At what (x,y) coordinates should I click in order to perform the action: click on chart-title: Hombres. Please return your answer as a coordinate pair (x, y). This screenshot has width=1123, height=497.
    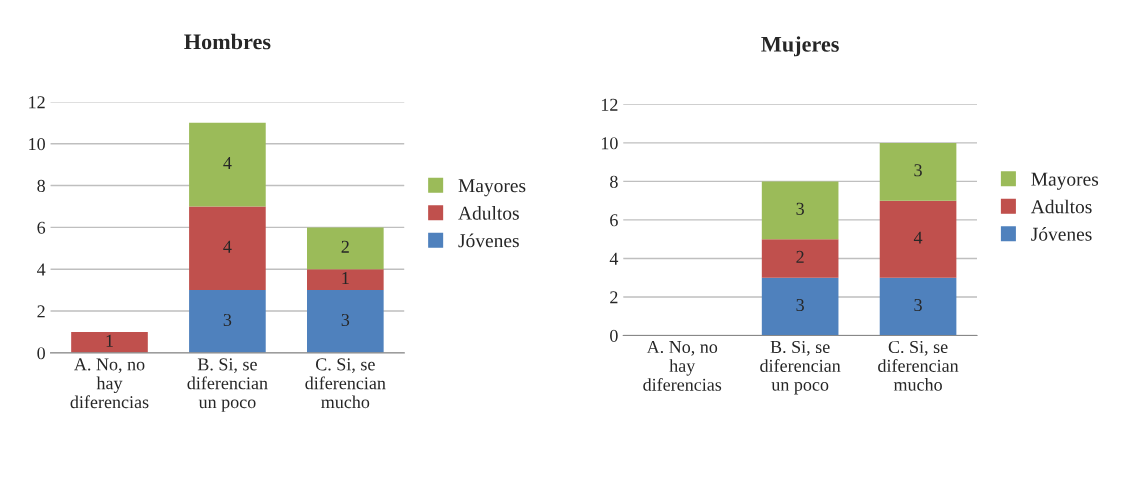
    Looking at the image, I should click on (227, 41).